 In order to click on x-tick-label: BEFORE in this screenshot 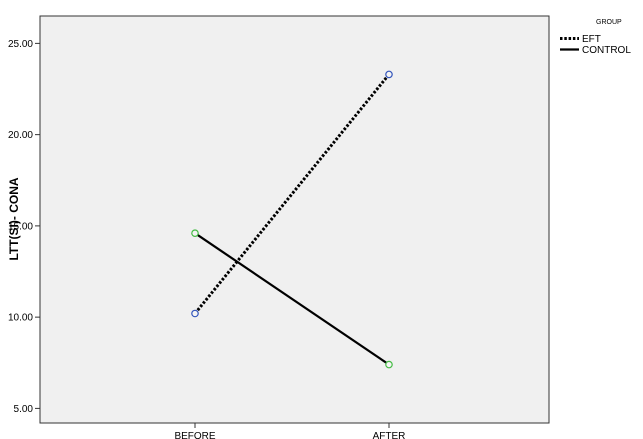, I will do `click(194, 435)`.